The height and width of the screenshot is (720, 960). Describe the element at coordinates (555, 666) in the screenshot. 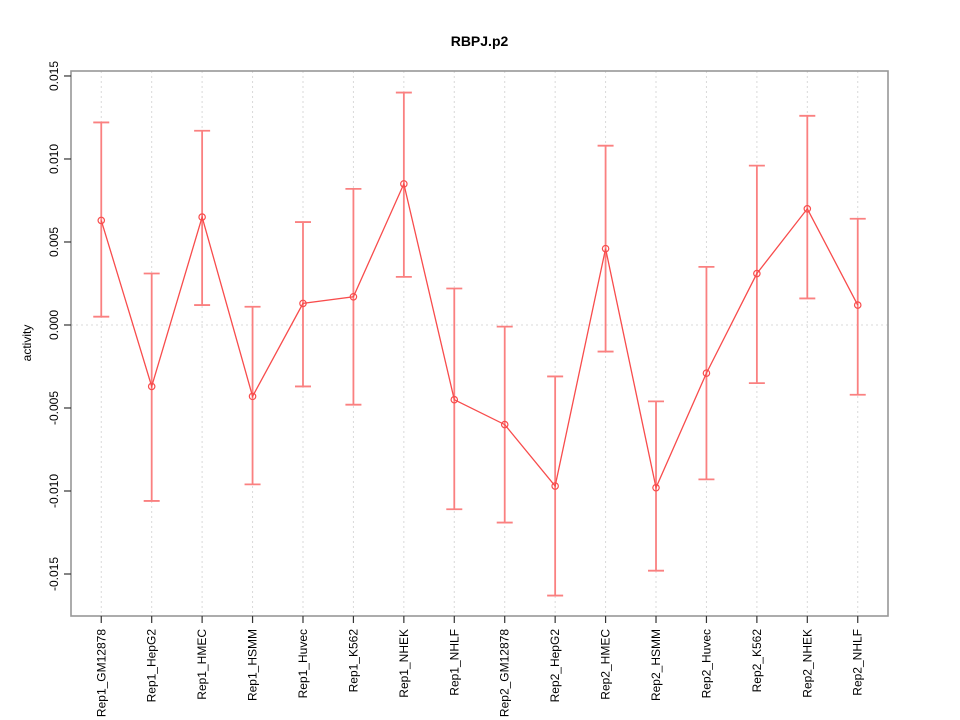

I see `x-tick-label: Rep2_HepG2` at that location.